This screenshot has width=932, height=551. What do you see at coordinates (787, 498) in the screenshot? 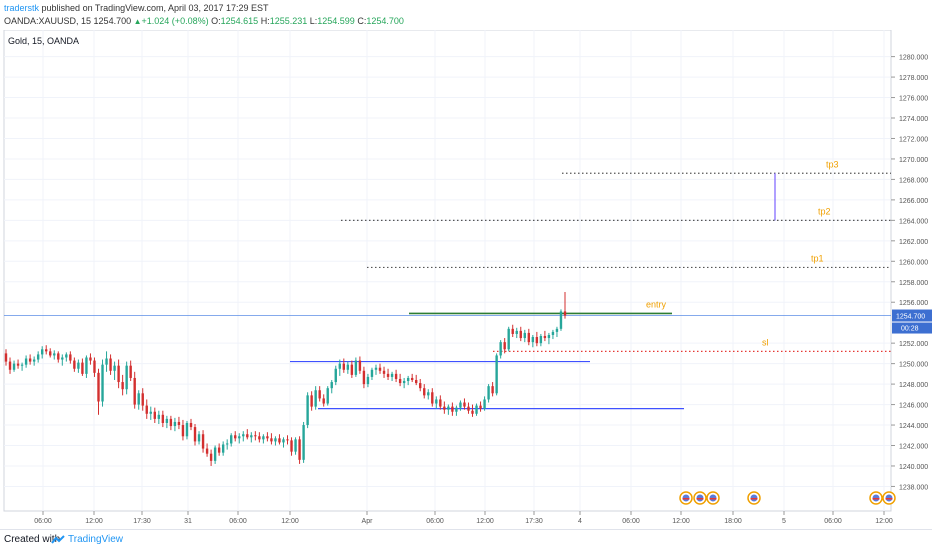
I see `event-markers` at bounding box center [787, 498].